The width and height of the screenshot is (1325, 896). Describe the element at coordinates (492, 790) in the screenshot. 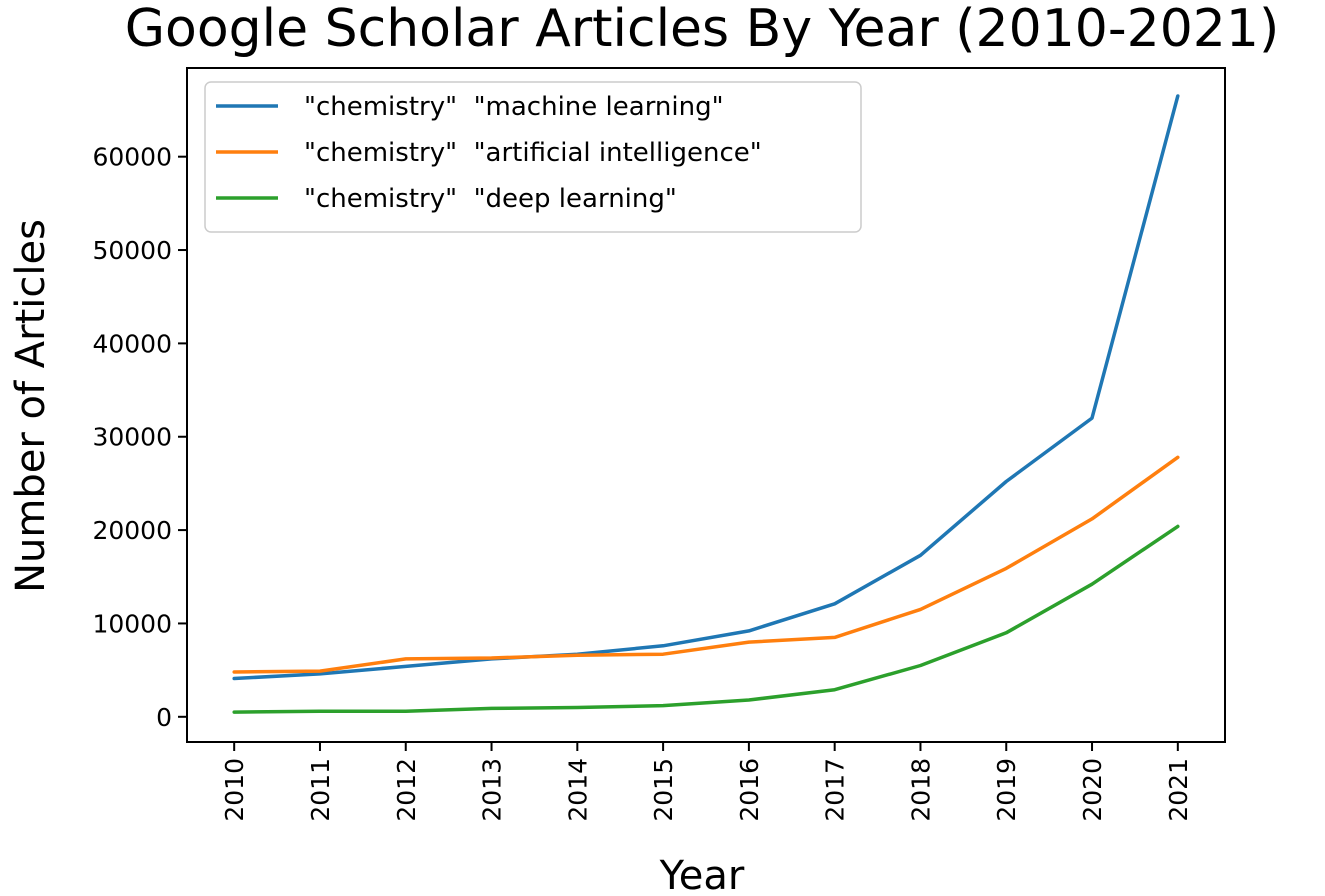

I see `x-tick-label: 2013` at that location.